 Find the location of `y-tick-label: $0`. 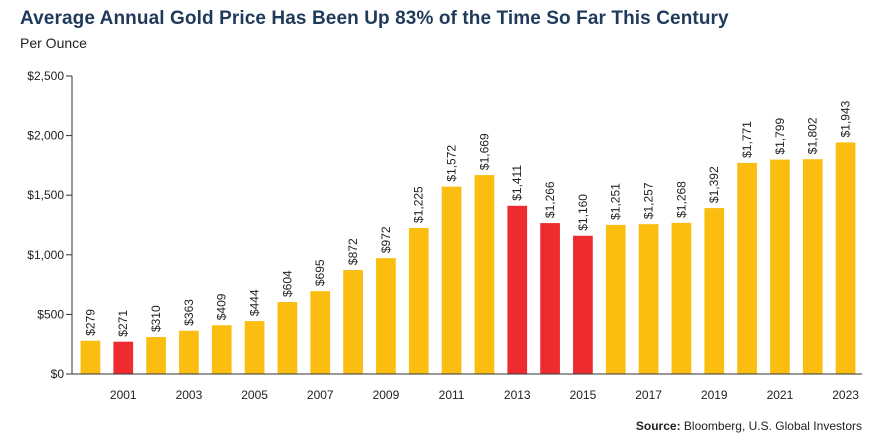

y-tick-label: $0 is located at coordinates (58, 374).